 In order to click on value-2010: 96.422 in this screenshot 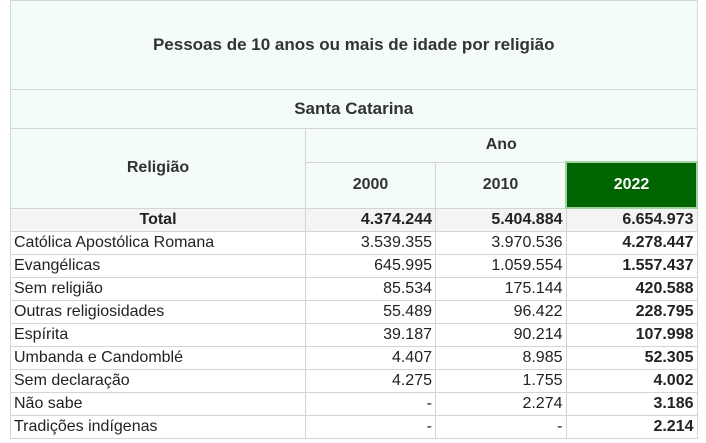, I will do `click(501, 312)`.